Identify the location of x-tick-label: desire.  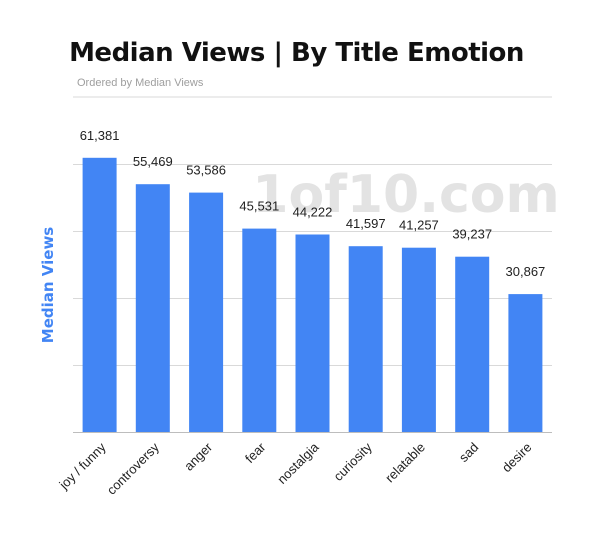
(517, 458).